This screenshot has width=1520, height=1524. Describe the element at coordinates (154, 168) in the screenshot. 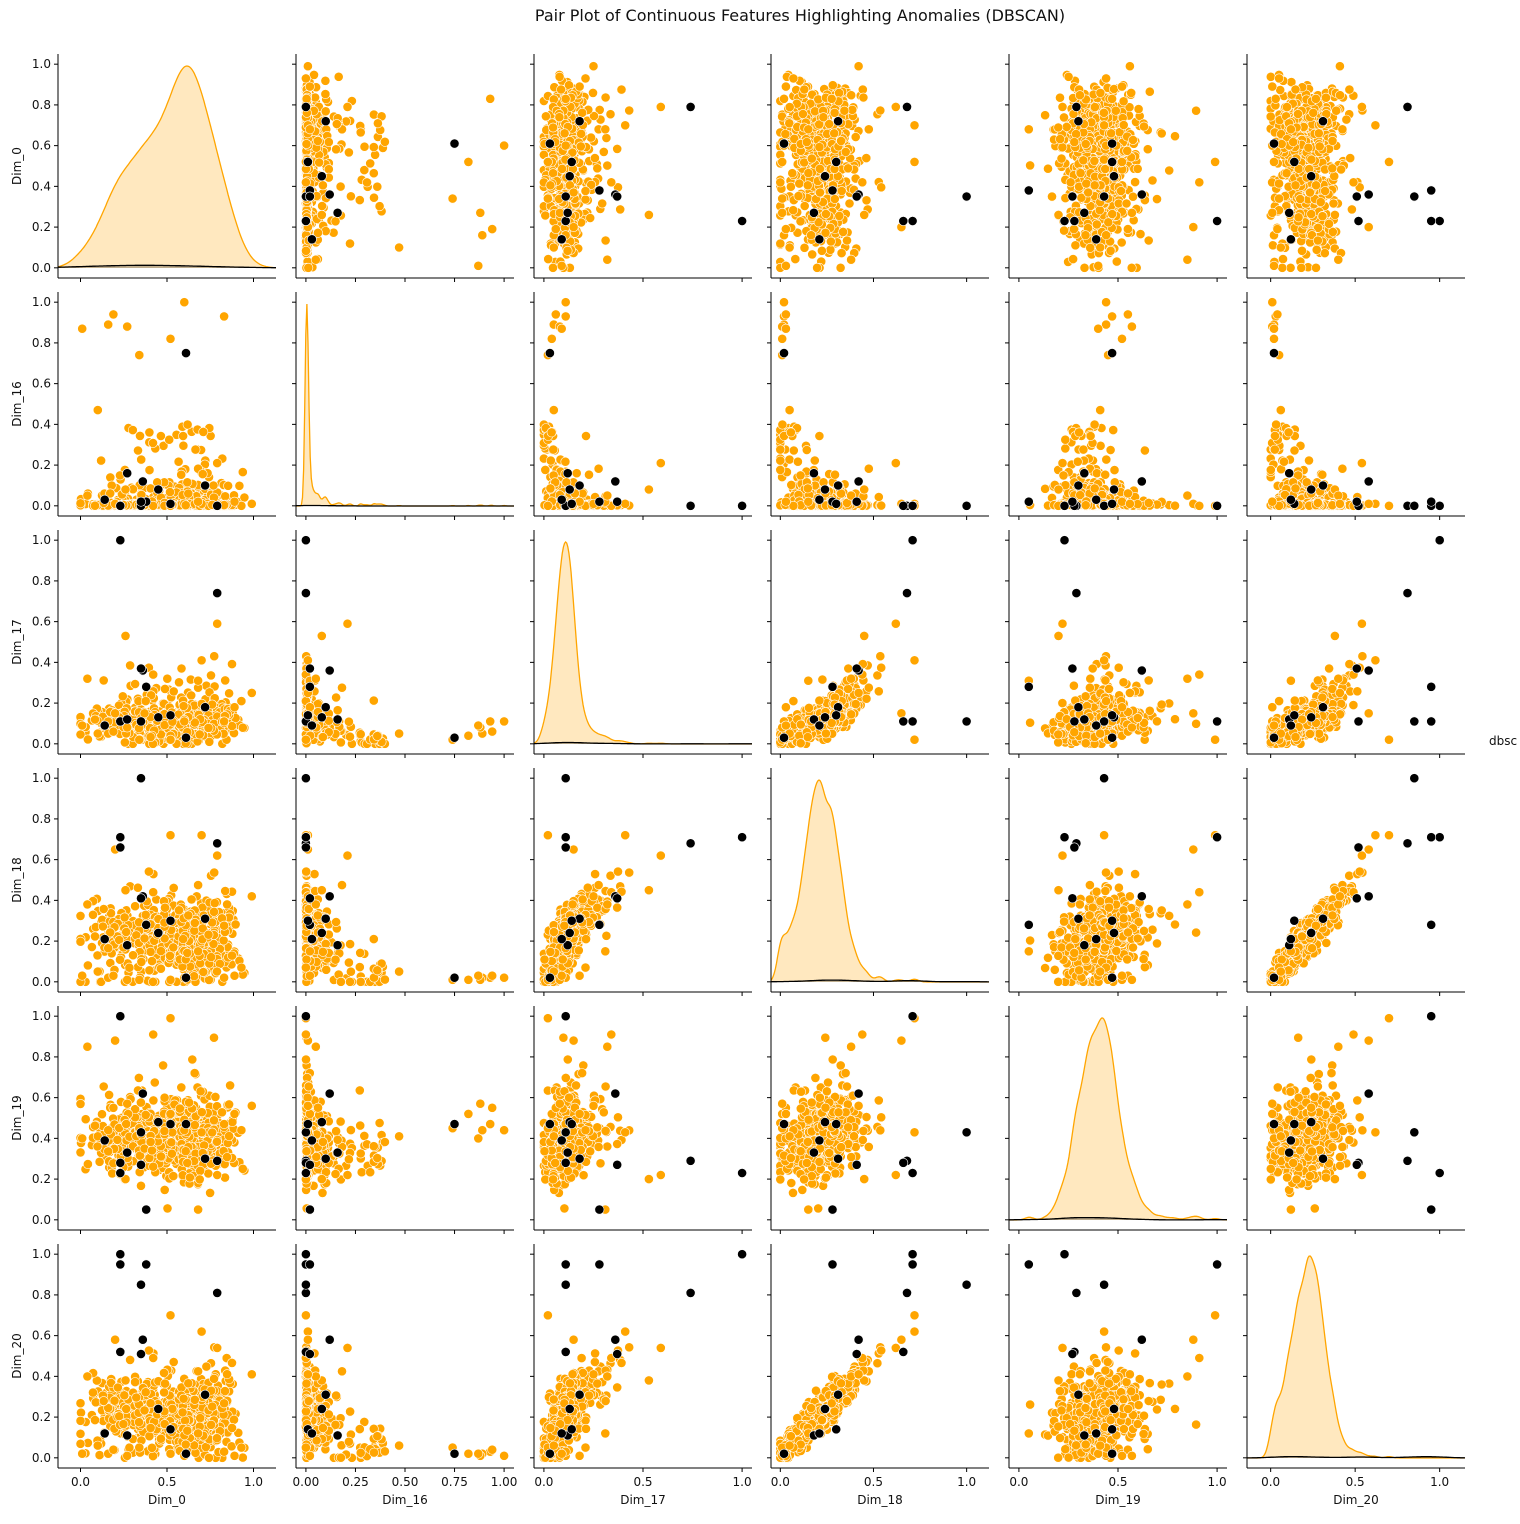

I see `panel-Dim_0-vs-Dim_0: 0.00.20.40.60.81.0` at that location.